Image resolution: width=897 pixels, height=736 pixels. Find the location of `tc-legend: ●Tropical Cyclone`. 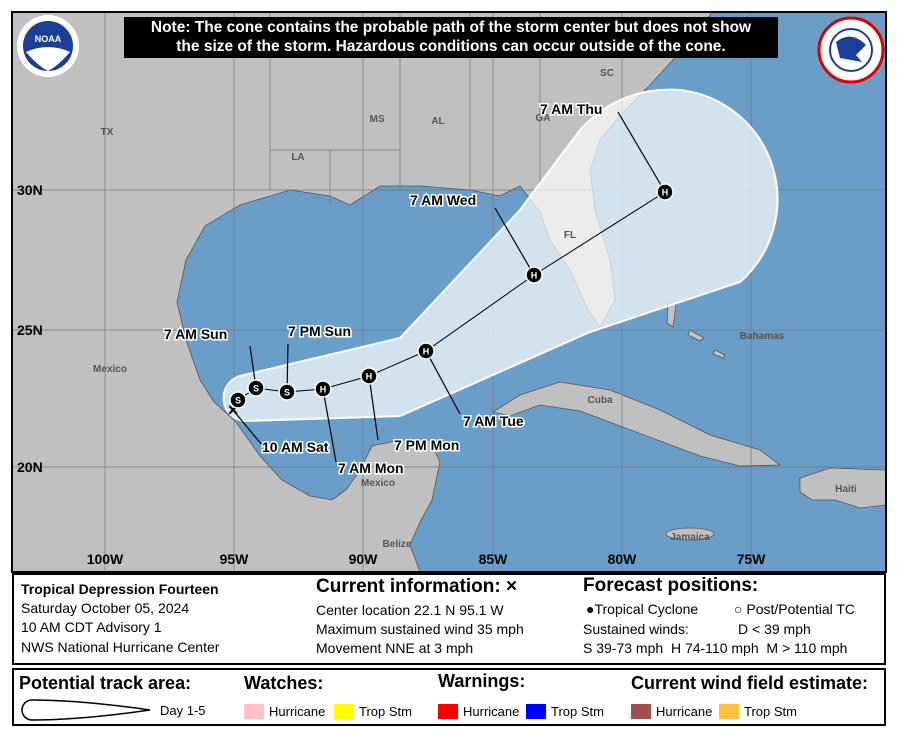

tc-legend: ●Tropical Cyclone is located at coordinates (642, 609).